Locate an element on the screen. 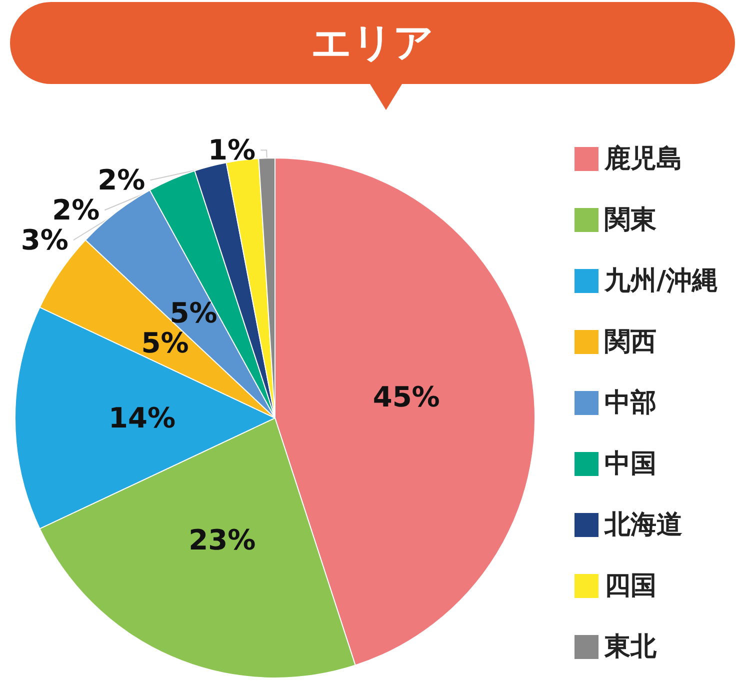 The height and width of the screenshot is (690, 743). data-label: 23% is located at coordinates (222, 540).